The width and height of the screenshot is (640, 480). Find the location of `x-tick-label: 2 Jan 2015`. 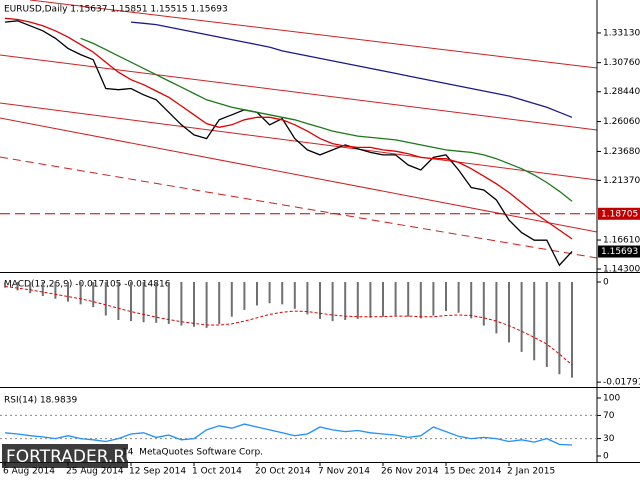

x-tick-label: 2 Jan 2015 is located at coordinates (531, 472).